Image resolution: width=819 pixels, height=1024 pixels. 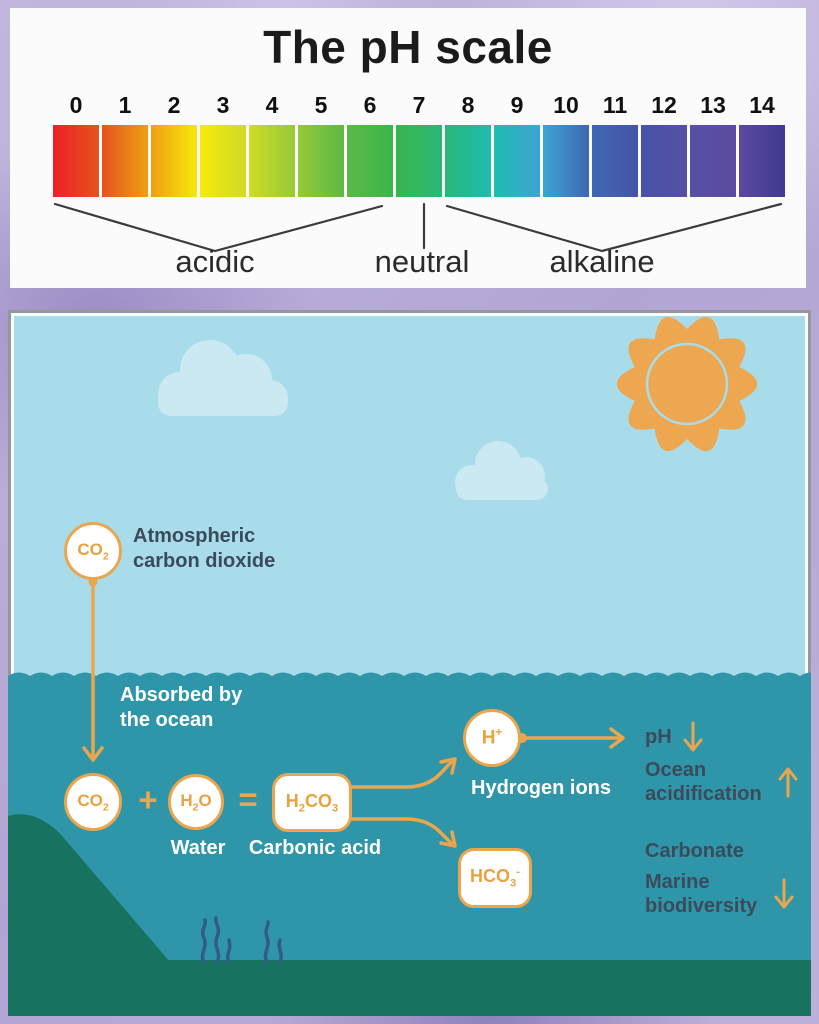 I want to click on impact-marine-biodiversity: Marine biodiversity, so click(x=720, y=894).